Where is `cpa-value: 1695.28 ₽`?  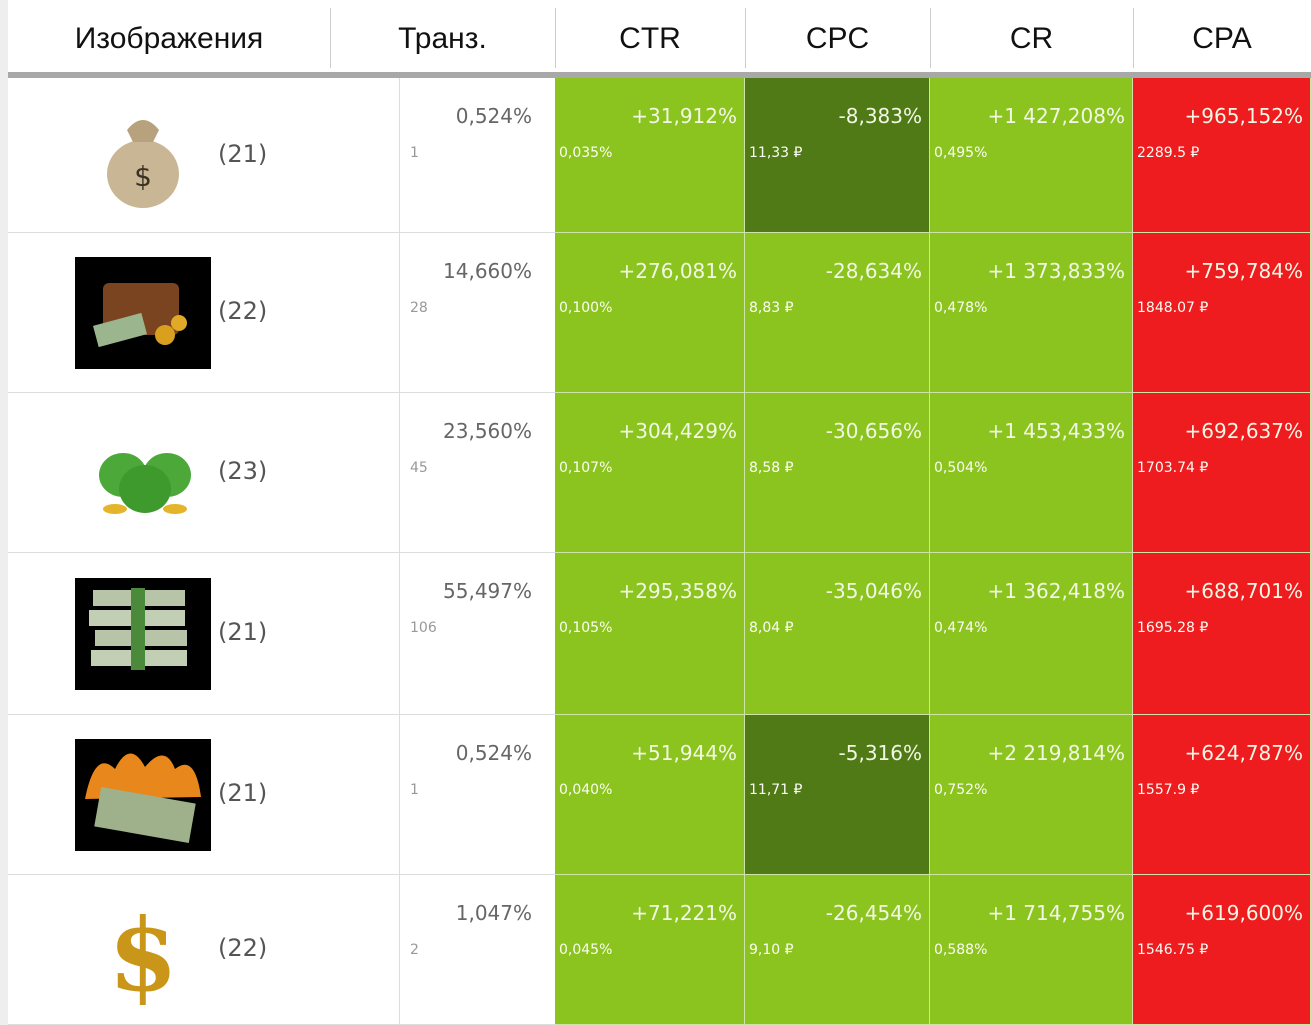
cpa-value: 1695.28 ₽ is located at coordinates (1173, 628).